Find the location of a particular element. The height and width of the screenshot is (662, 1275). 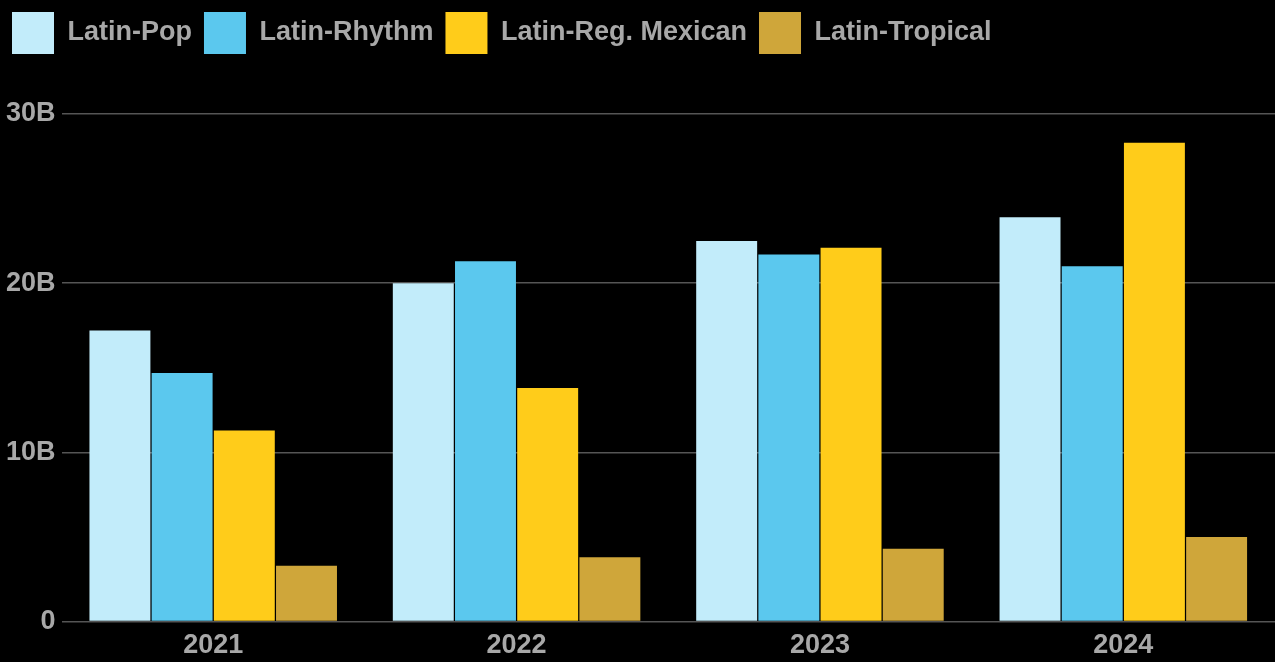

x-tick-label: 2023 is located at coordinates (819, 644).